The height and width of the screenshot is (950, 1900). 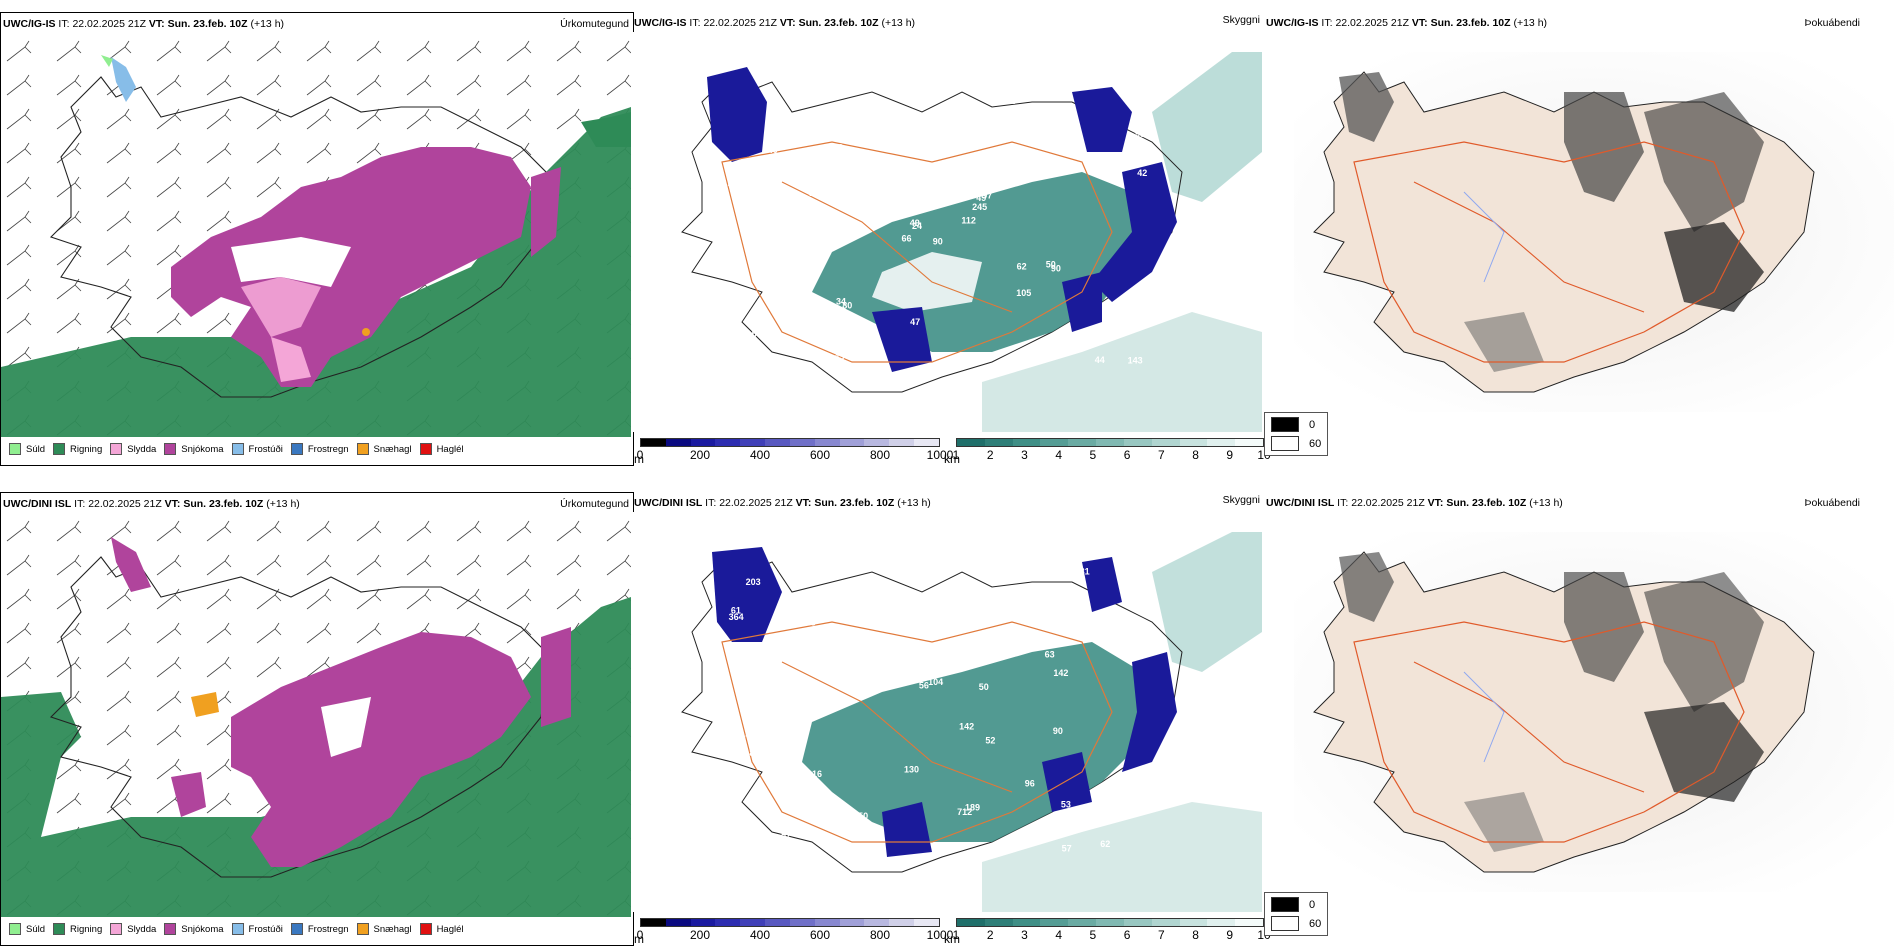 I want to click on cloud-base-label: 61, so click(x=1143, y=584).